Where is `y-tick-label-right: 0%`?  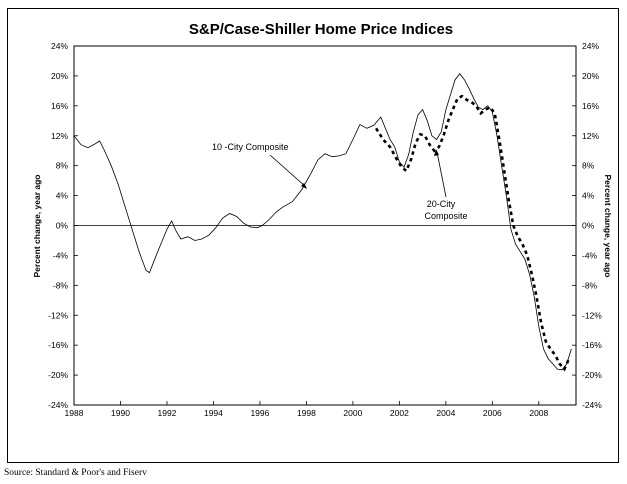
y-tick-label-right: 0% is located at coordinates (588, 226).